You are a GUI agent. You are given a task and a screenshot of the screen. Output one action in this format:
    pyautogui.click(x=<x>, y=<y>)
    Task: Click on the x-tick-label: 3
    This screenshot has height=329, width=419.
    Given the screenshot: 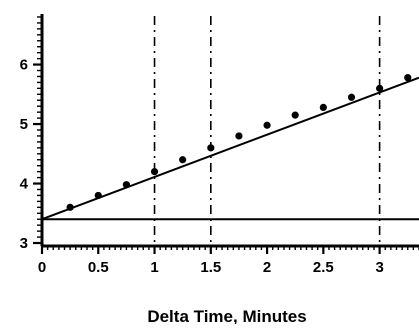 What is the action you would take?
    pyautogui.click(x=379, y=267)
    